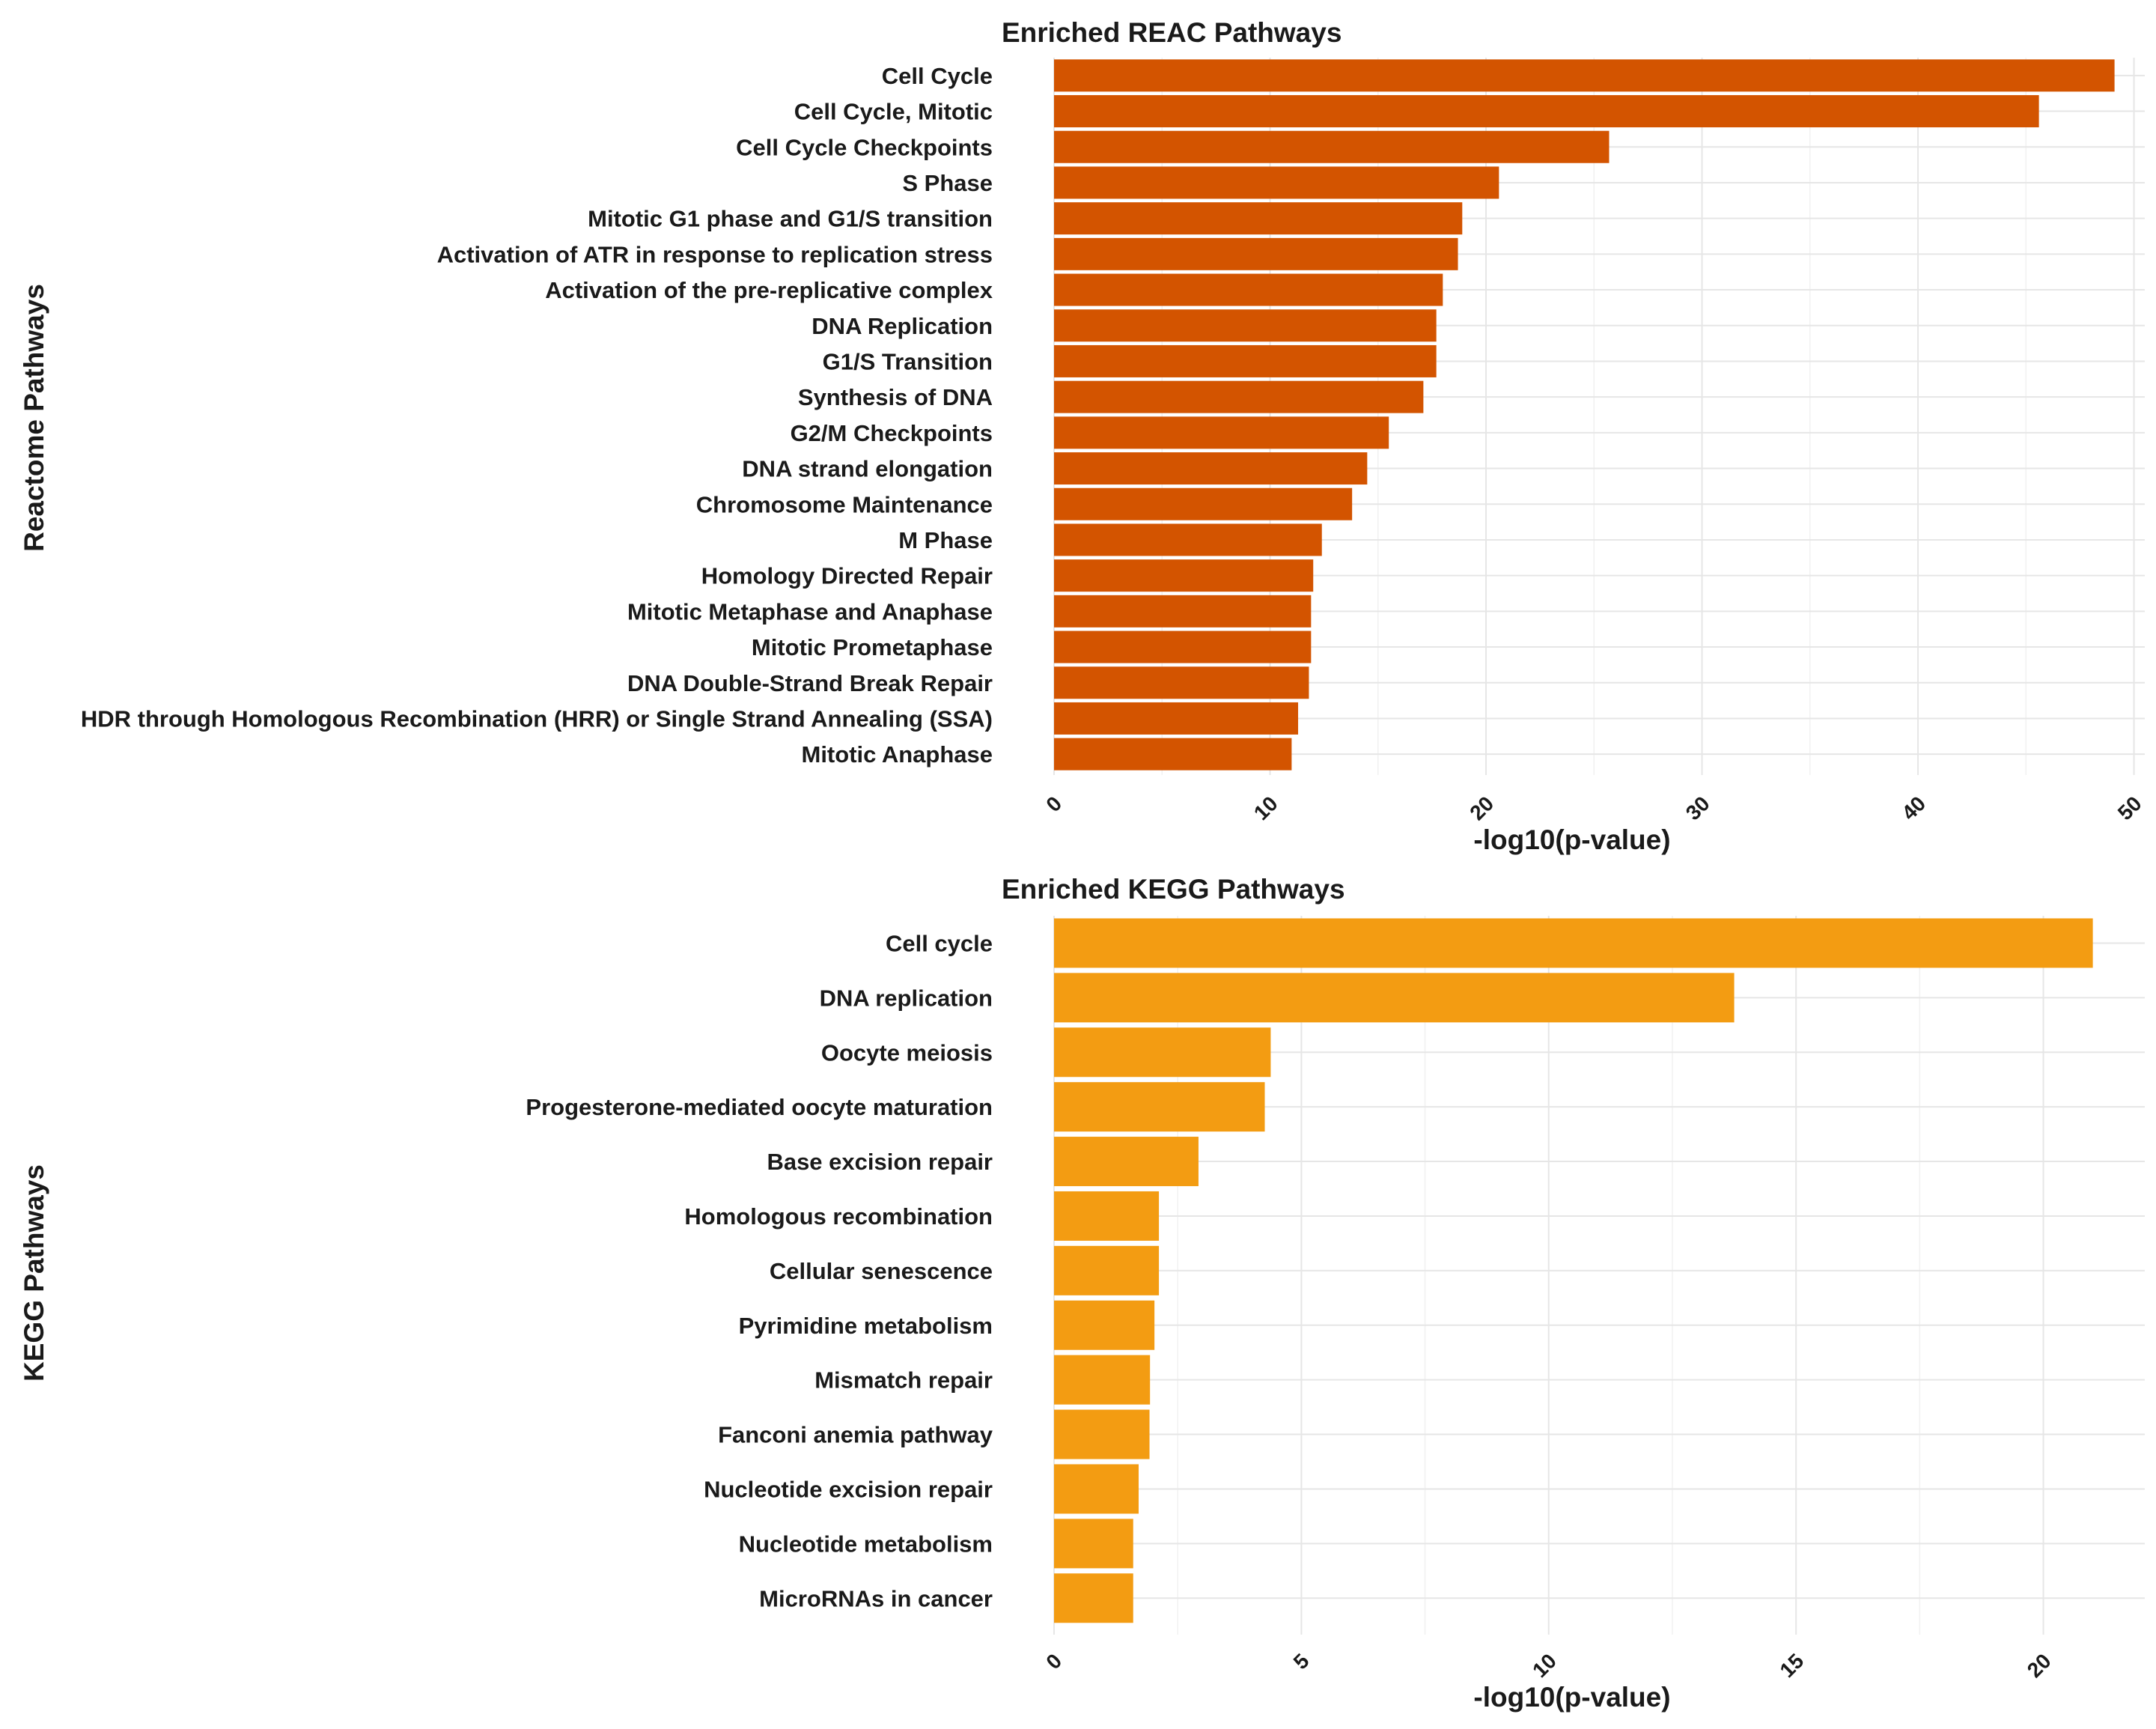  Describe the element at coordinates (1173, 889) in the screenshot. I see `kegg-chart-title: Enriched KEGG Pathways` at that location.